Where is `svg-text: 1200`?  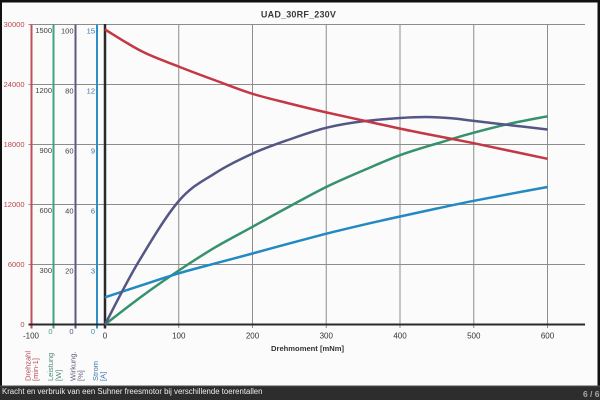
svg-text: 1200 is located at coordinates (43, 90).